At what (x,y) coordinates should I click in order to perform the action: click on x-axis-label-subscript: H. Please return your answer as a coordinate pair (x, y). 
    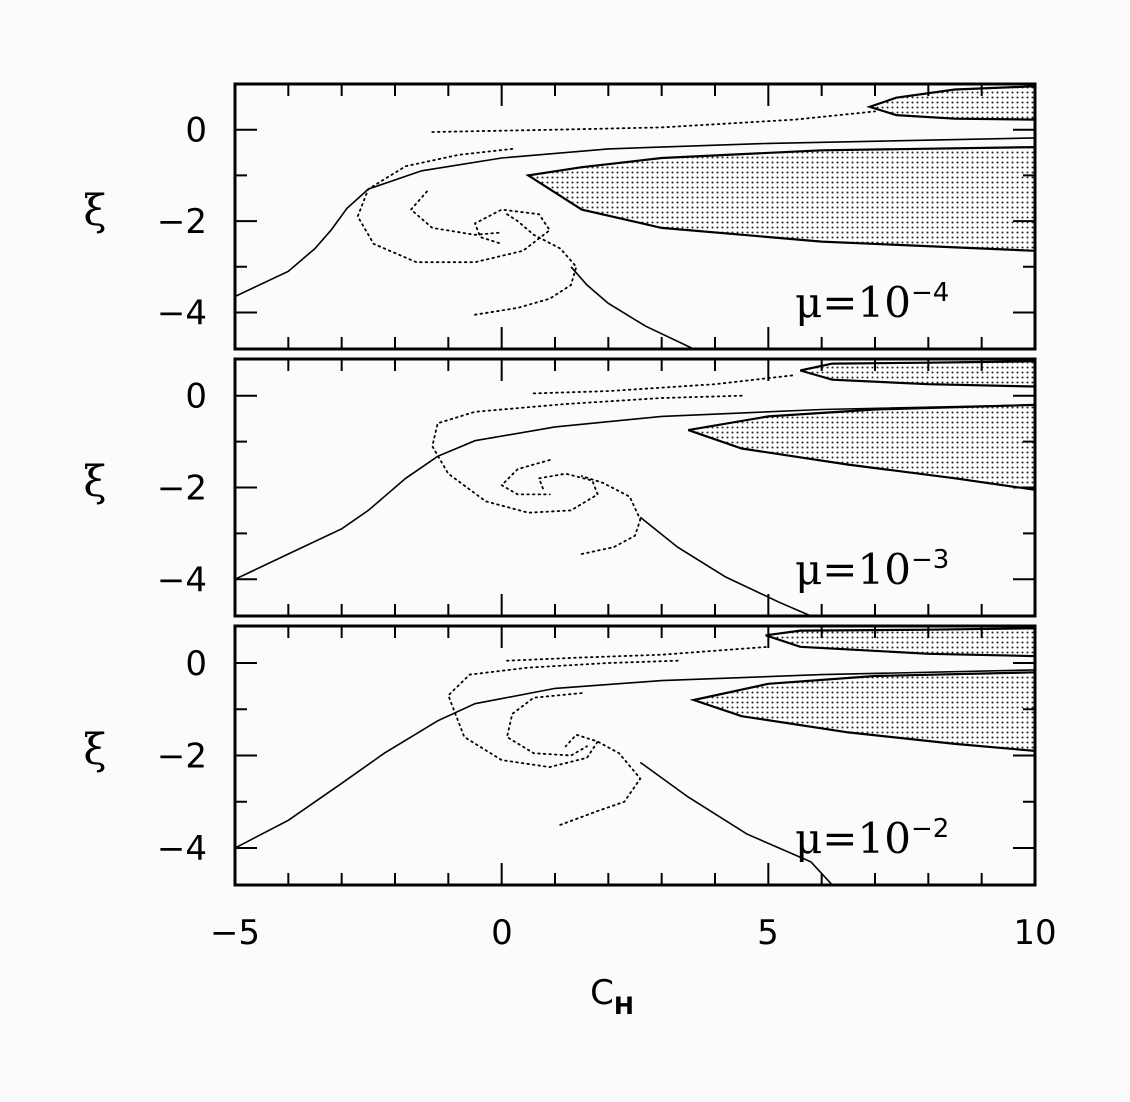
    Looking at the image, I should click on (624, 1006).